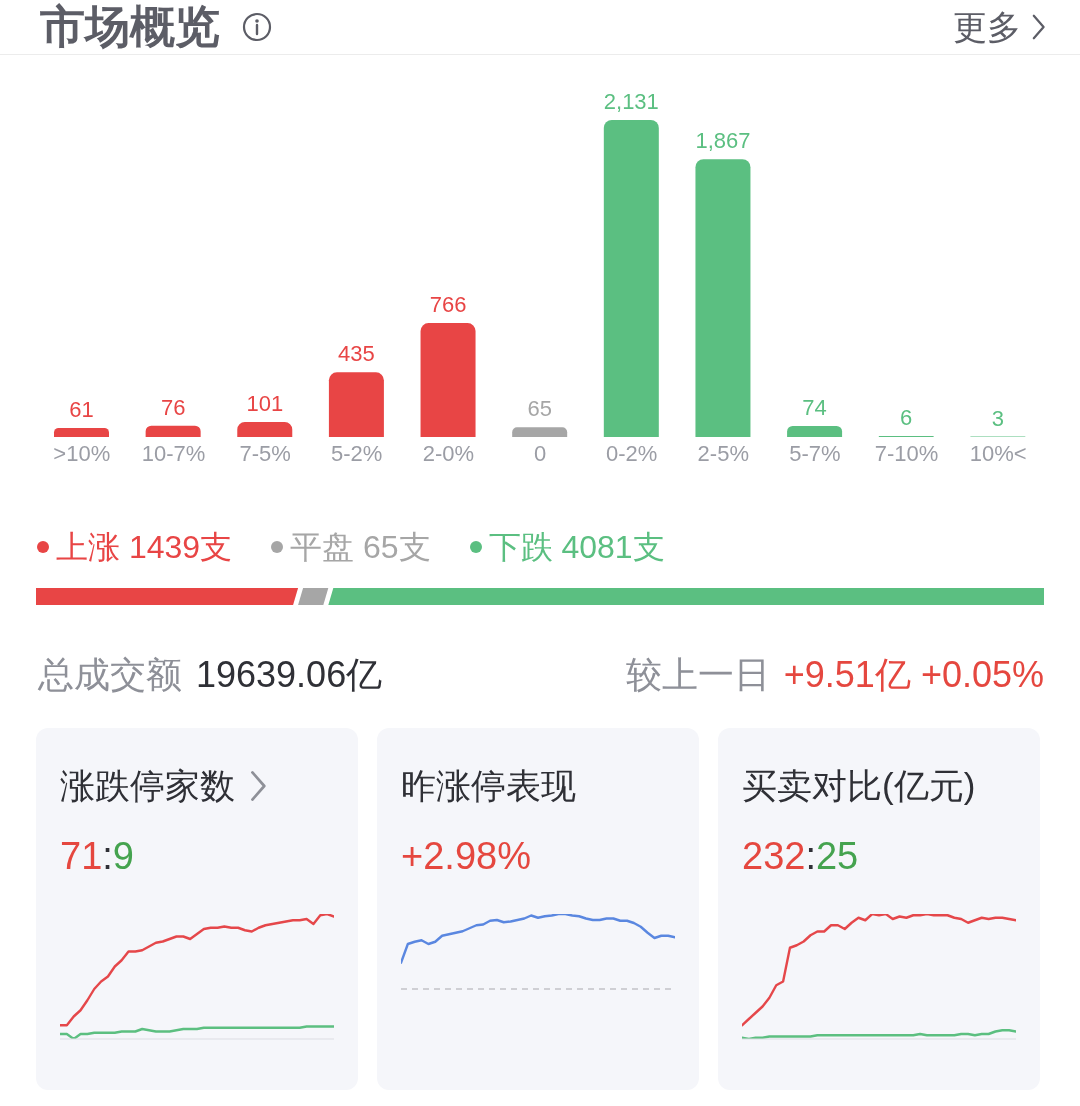 Image resolution: width=1080 pixels, height=1106 pixels. What do you see at coordinates (723, 141) in the screenshot?
I see `data-label: 1,867` at bounding box center [723, 141].